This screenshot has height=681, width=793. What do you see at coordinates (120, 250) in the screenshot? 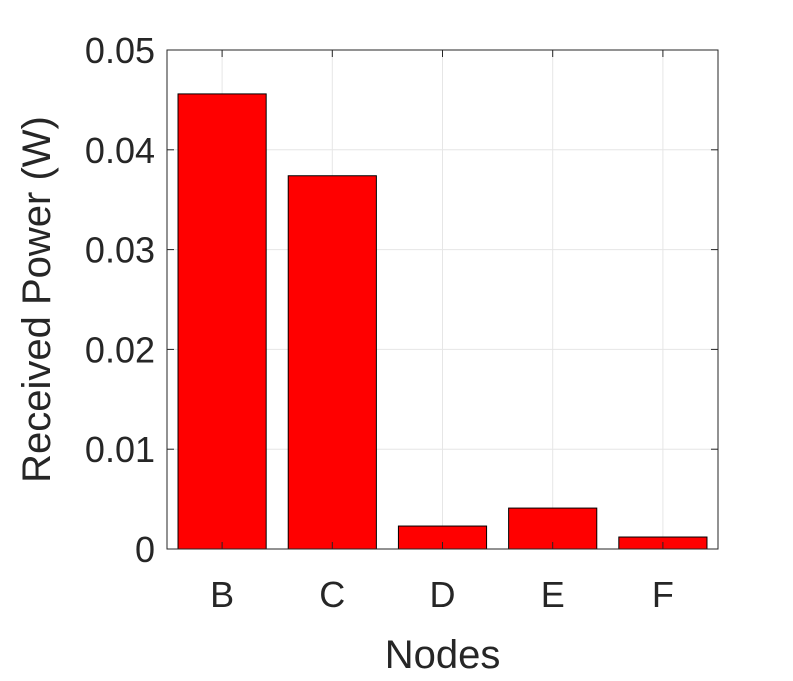
I see `y-tick-label: 0.03` at bounding box center [120, 250].